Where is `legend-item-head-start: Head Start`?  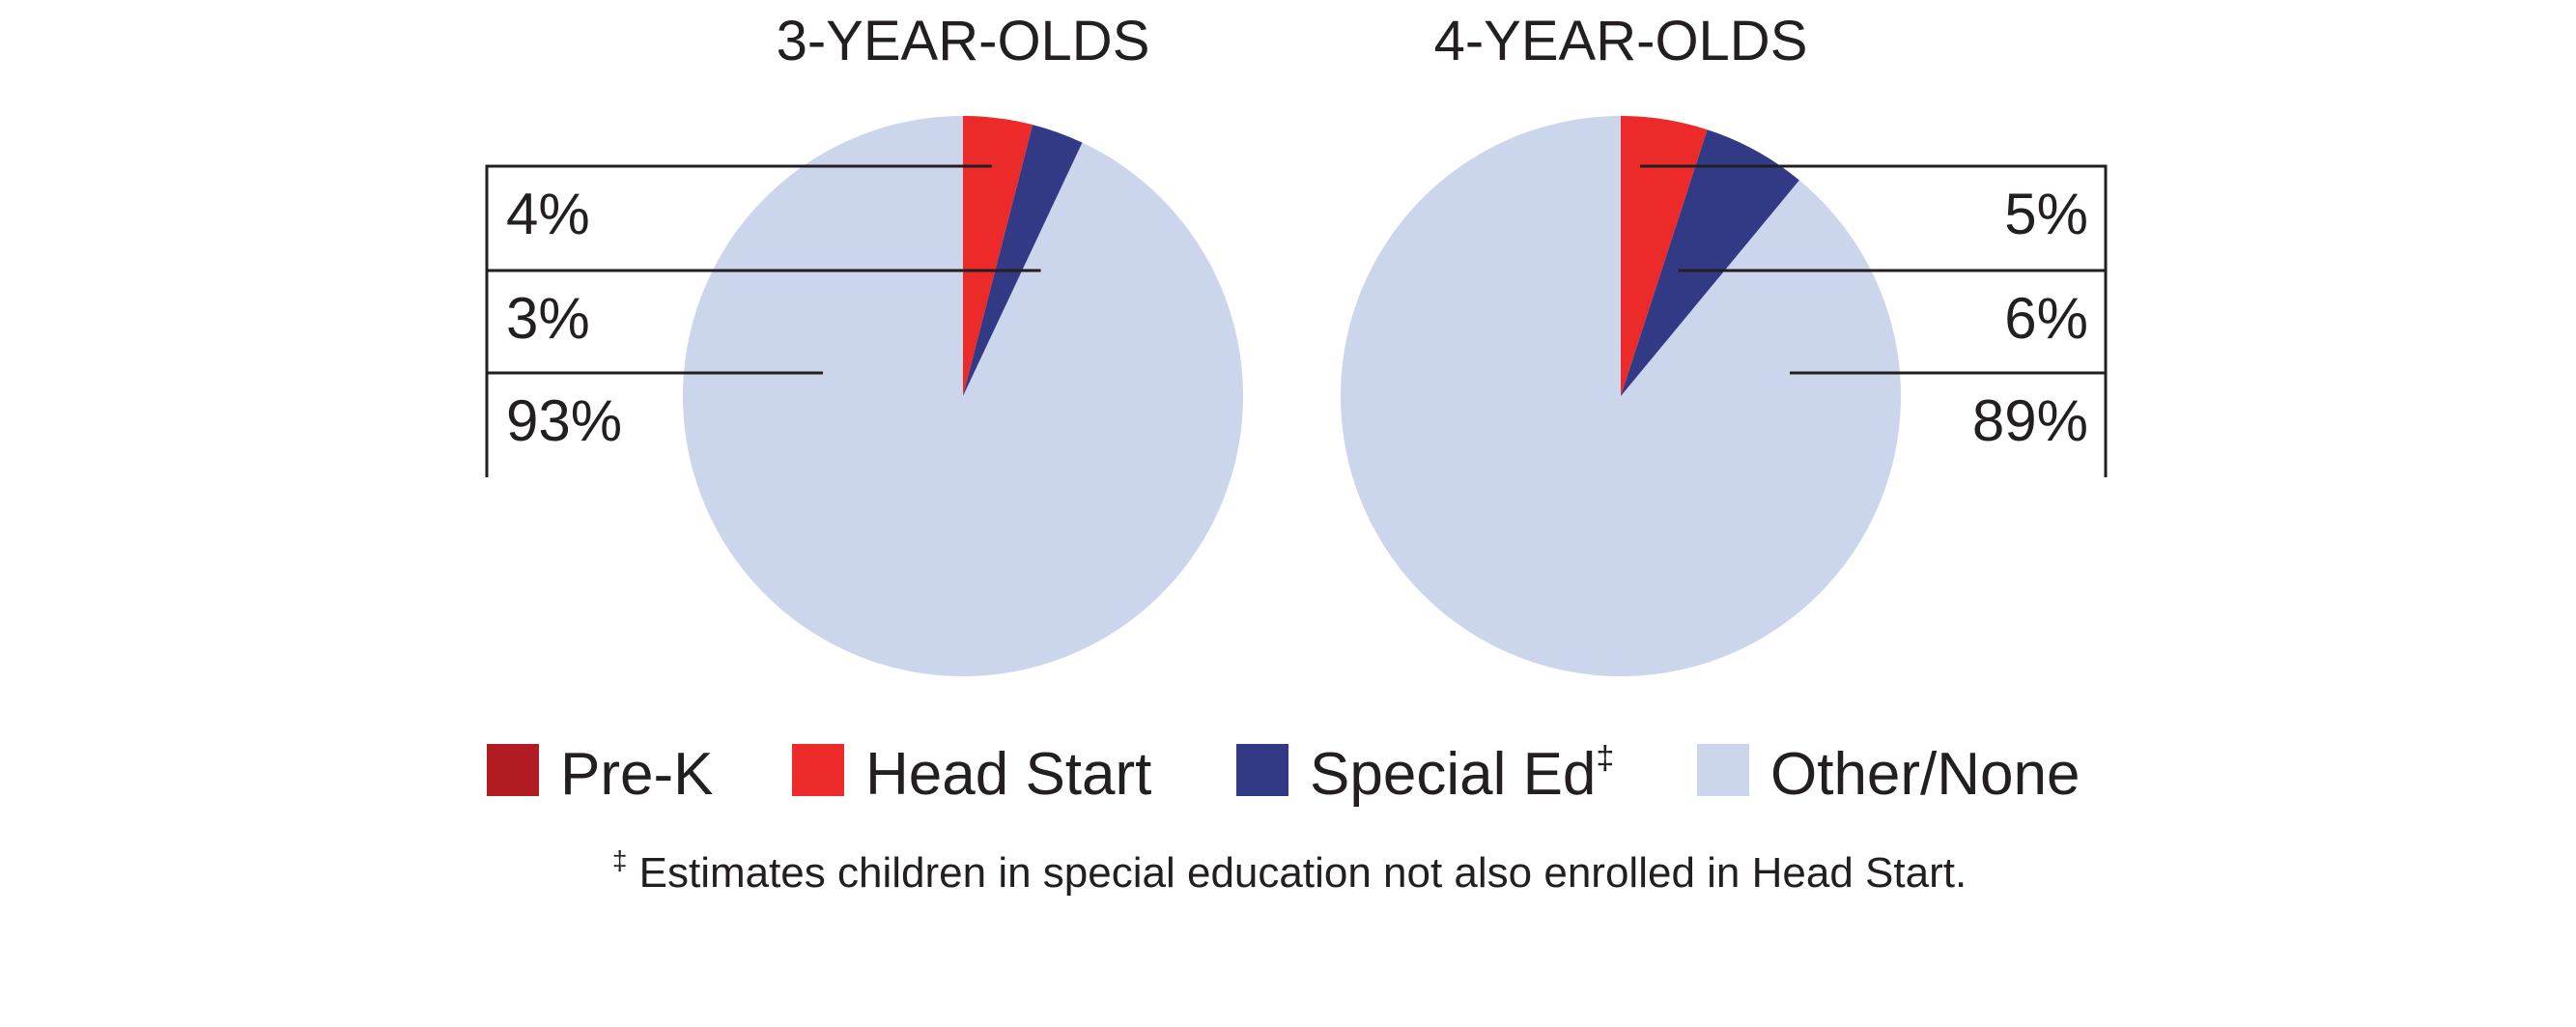
legend-item-head-start: Head Start is located at coordinates (971, 775).